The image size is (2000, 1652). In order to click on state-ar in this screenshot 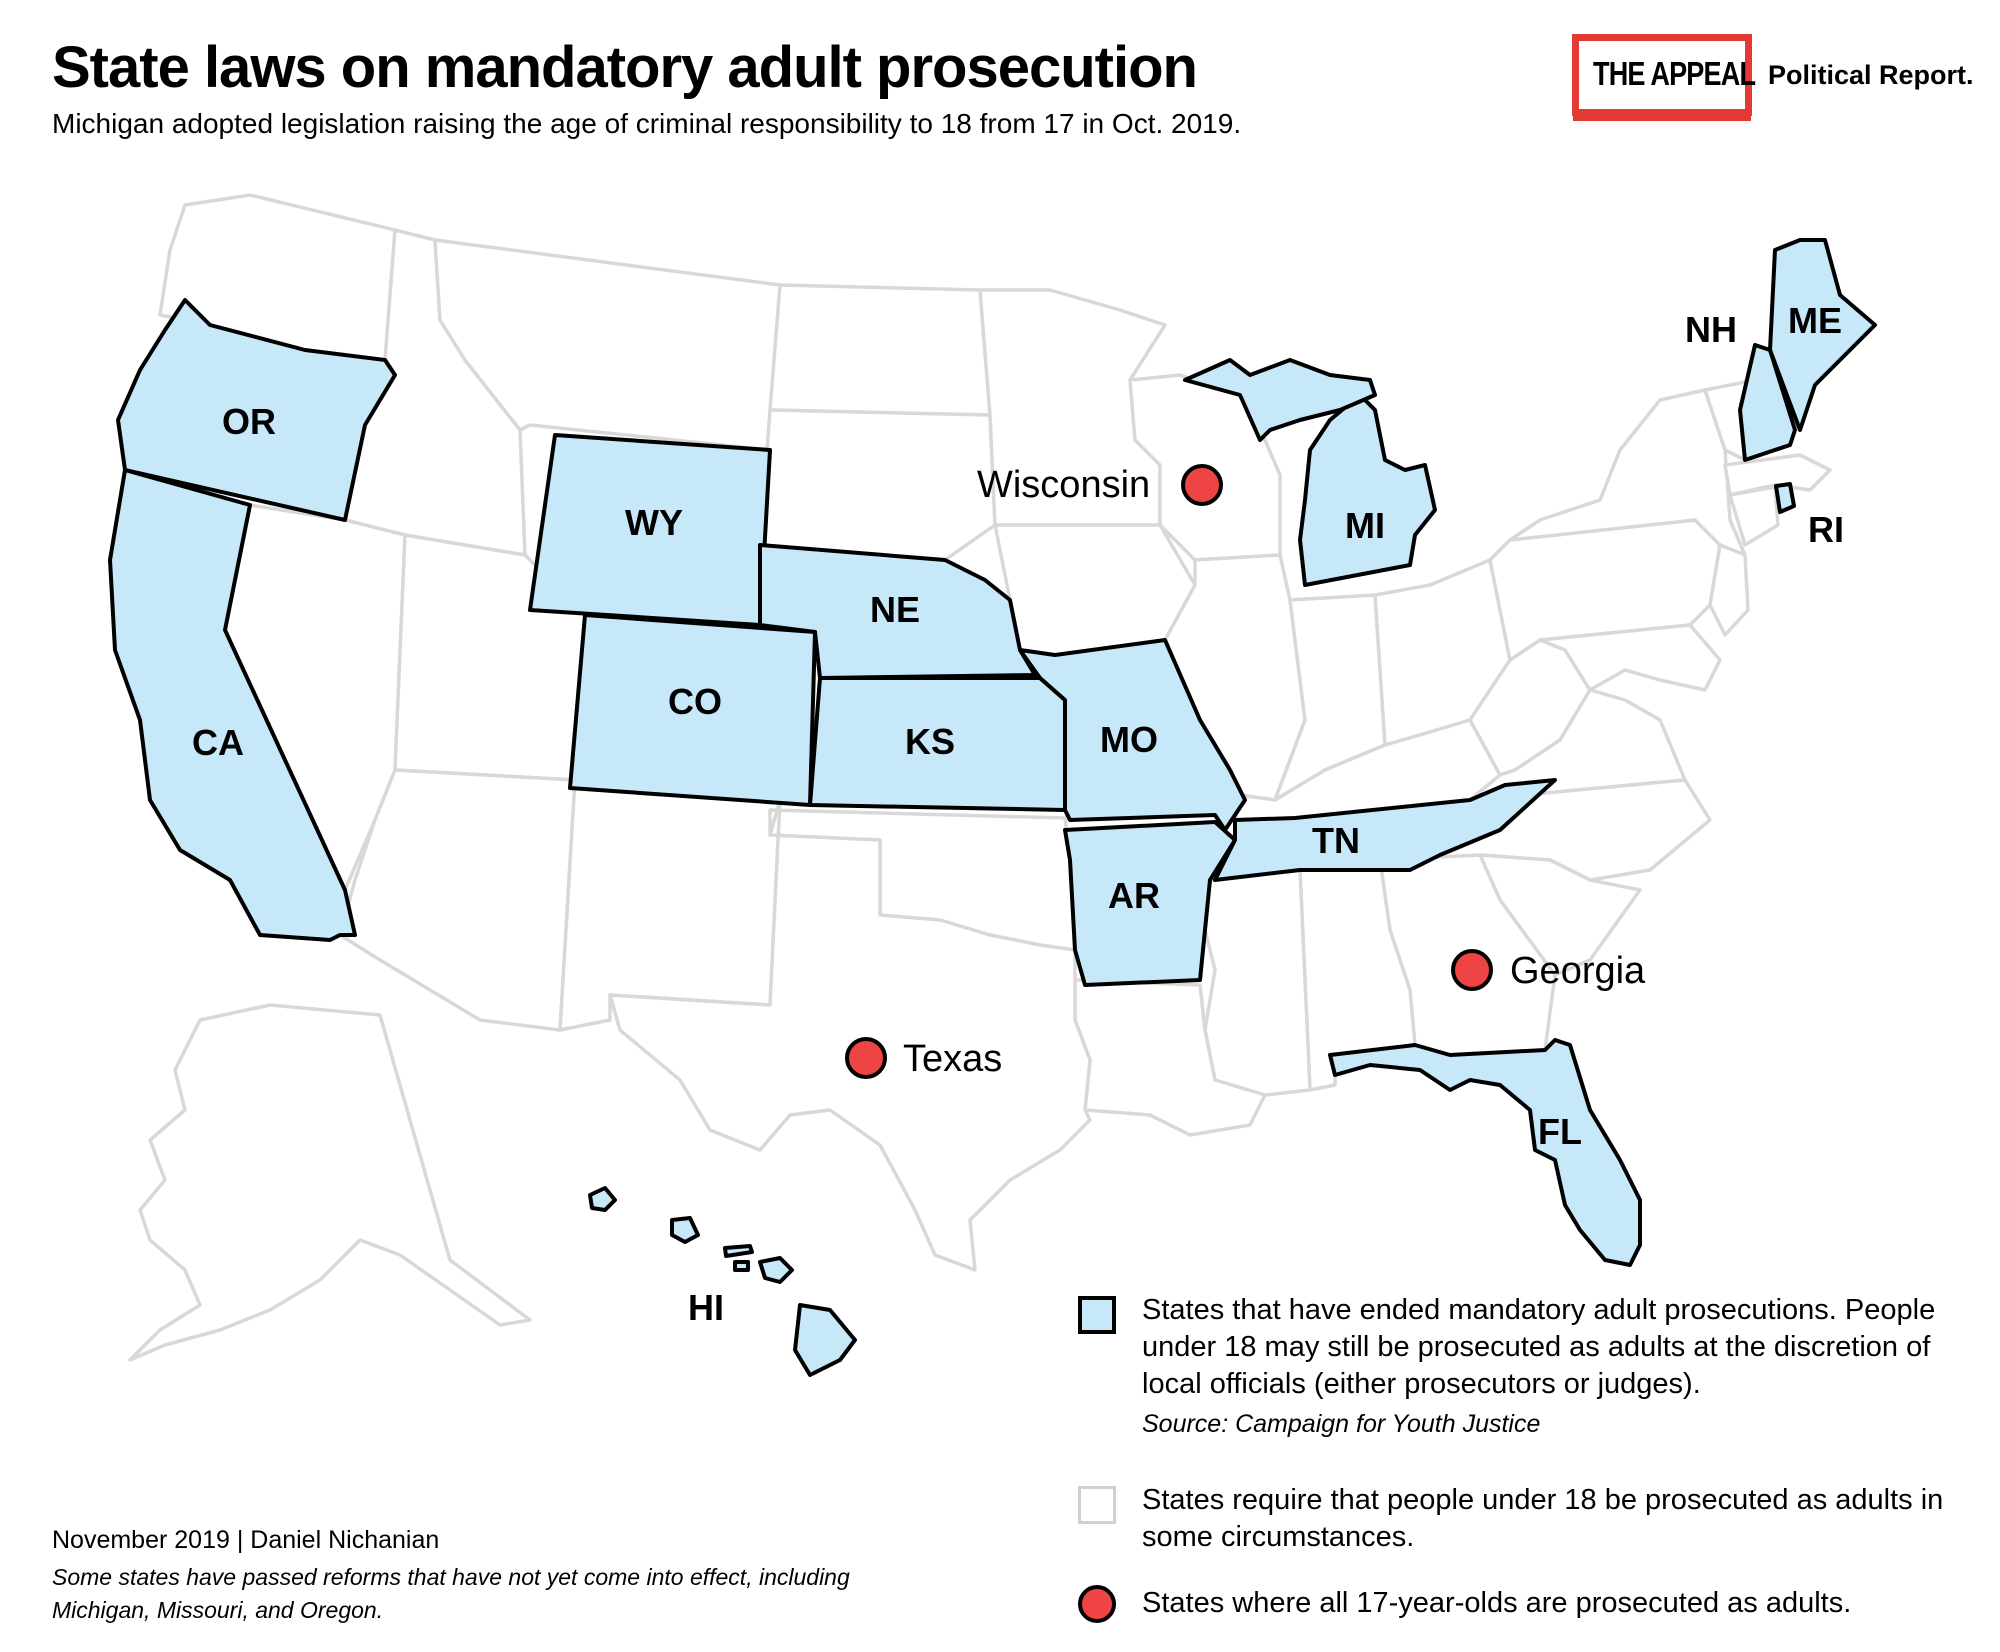, I will do `click(1150, 903)`.